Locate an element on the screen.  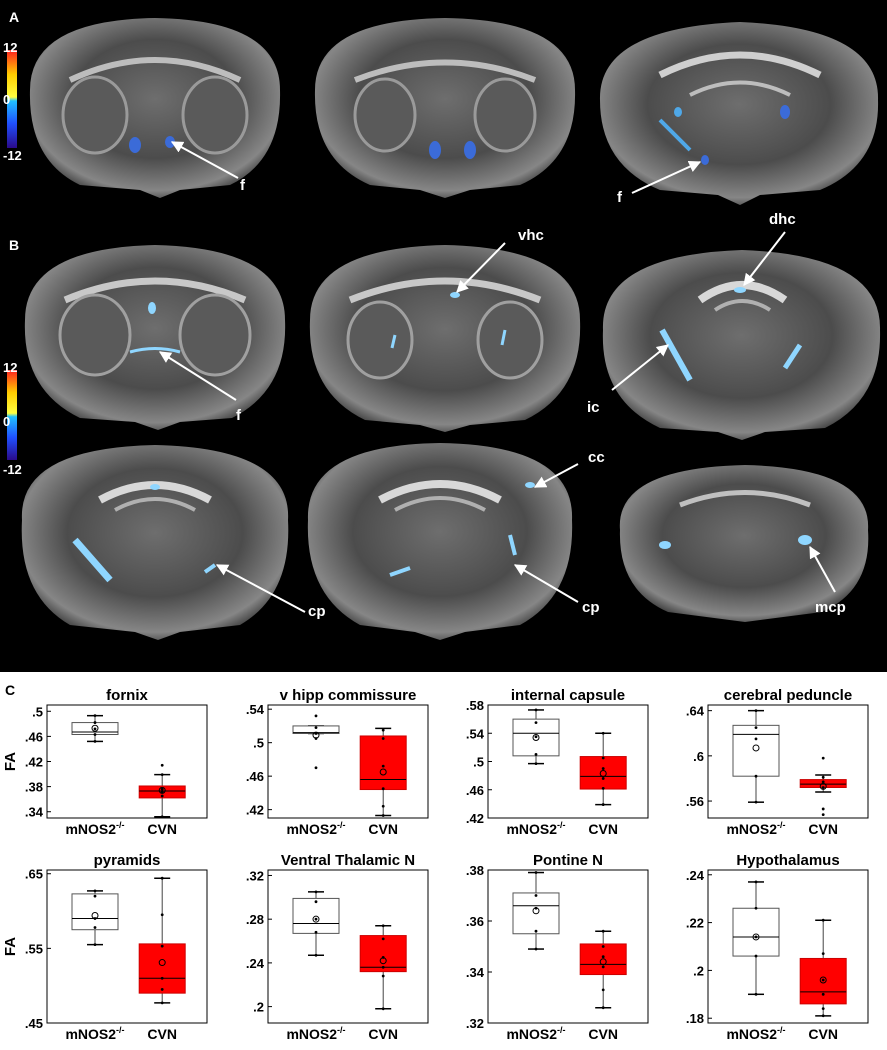
plot-title: cerebral peduncle is located at coordinates (788, 695).